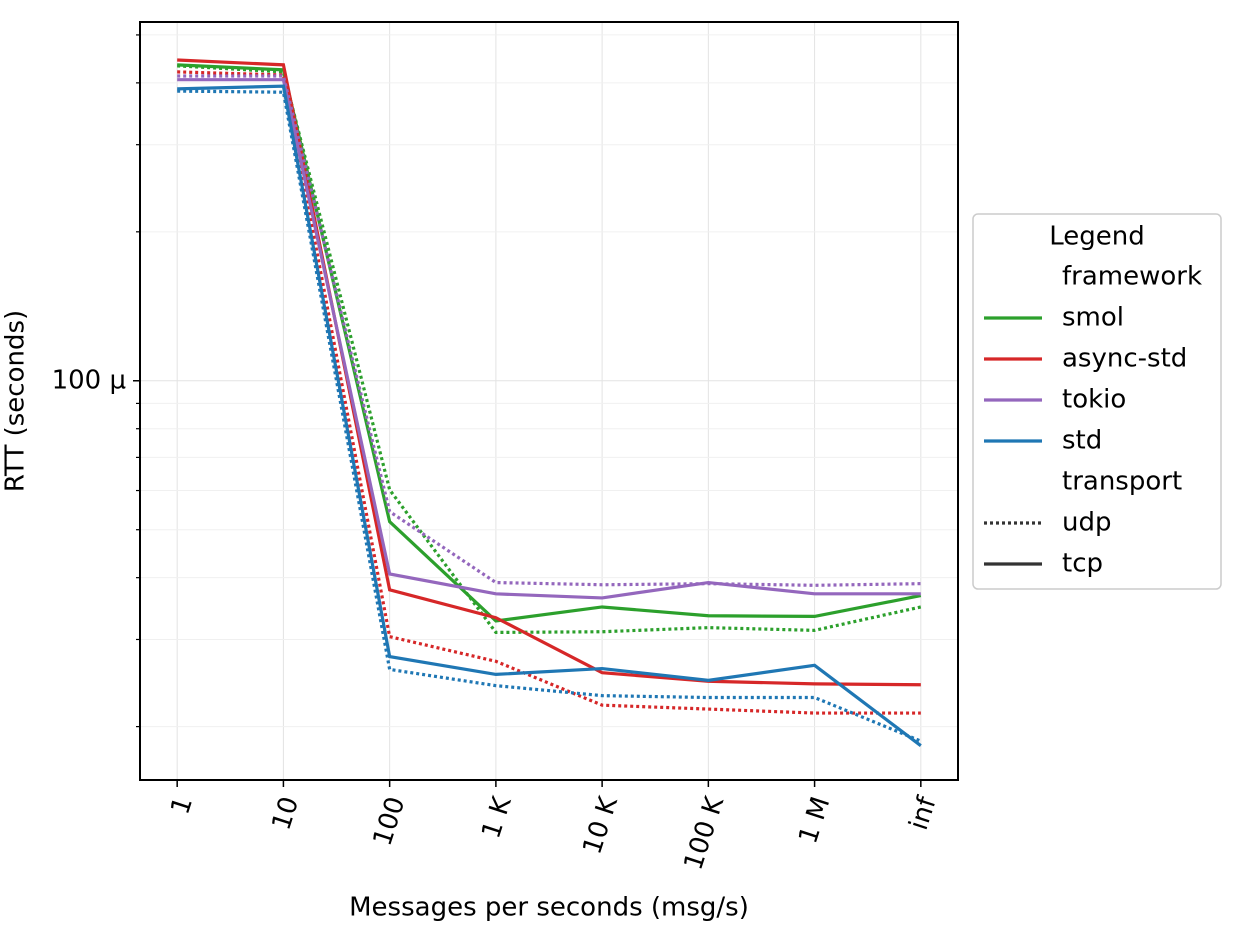 Image resolution: width=1235 pixels, height=934 pixels. What do you see at coordinates (89, 380) in the screenshot?
I see `y-tick-label: 100 µ` at bounding box center [89, 380].